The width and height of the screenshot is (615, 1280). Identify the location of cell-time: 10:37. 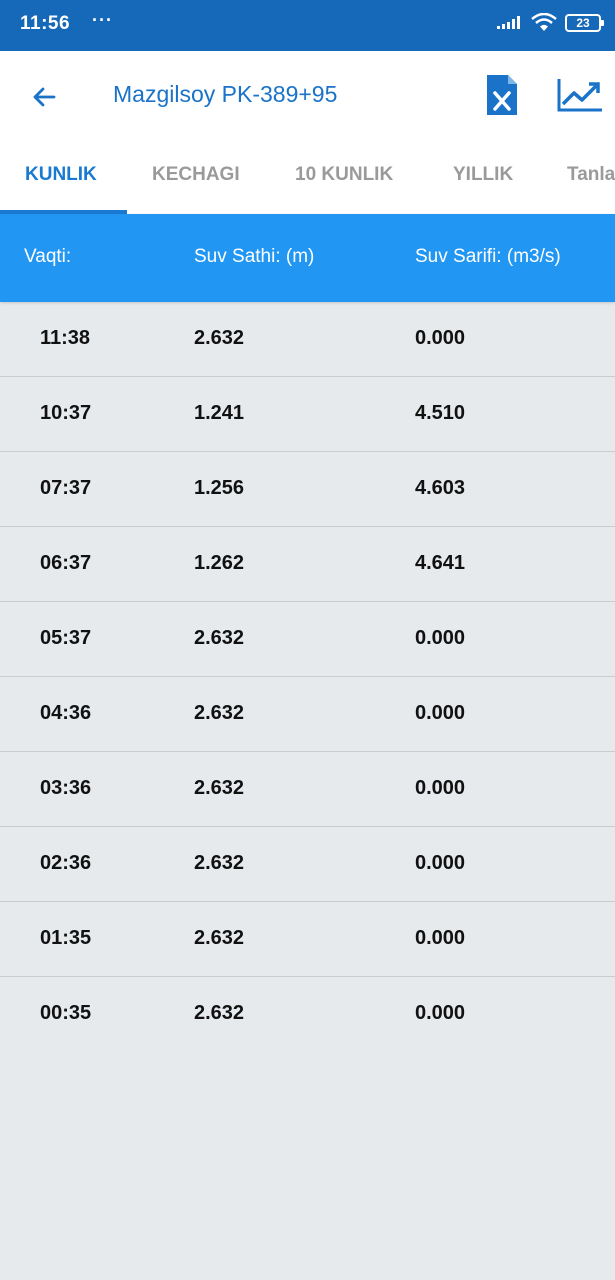
(66, 413).